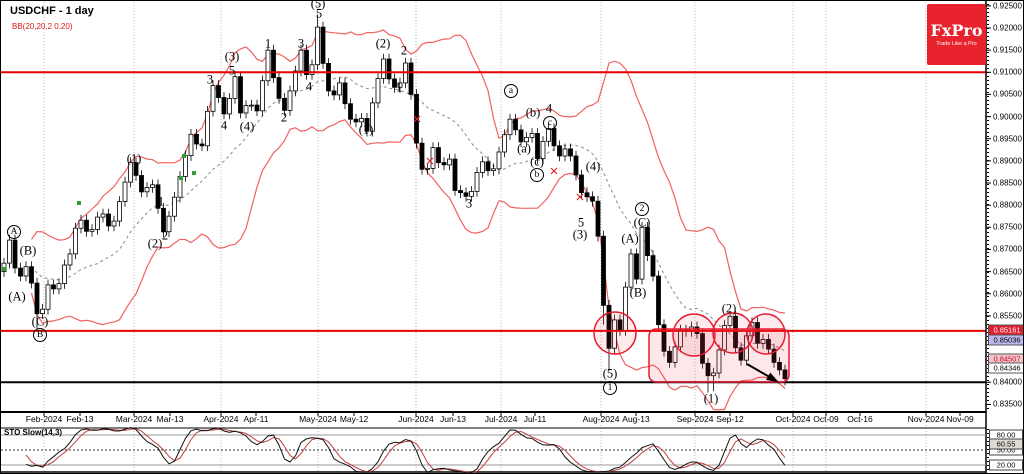 The image size is (1024, 474). I want to click on price-level-tag: 0.85036, so click(1005, 340).